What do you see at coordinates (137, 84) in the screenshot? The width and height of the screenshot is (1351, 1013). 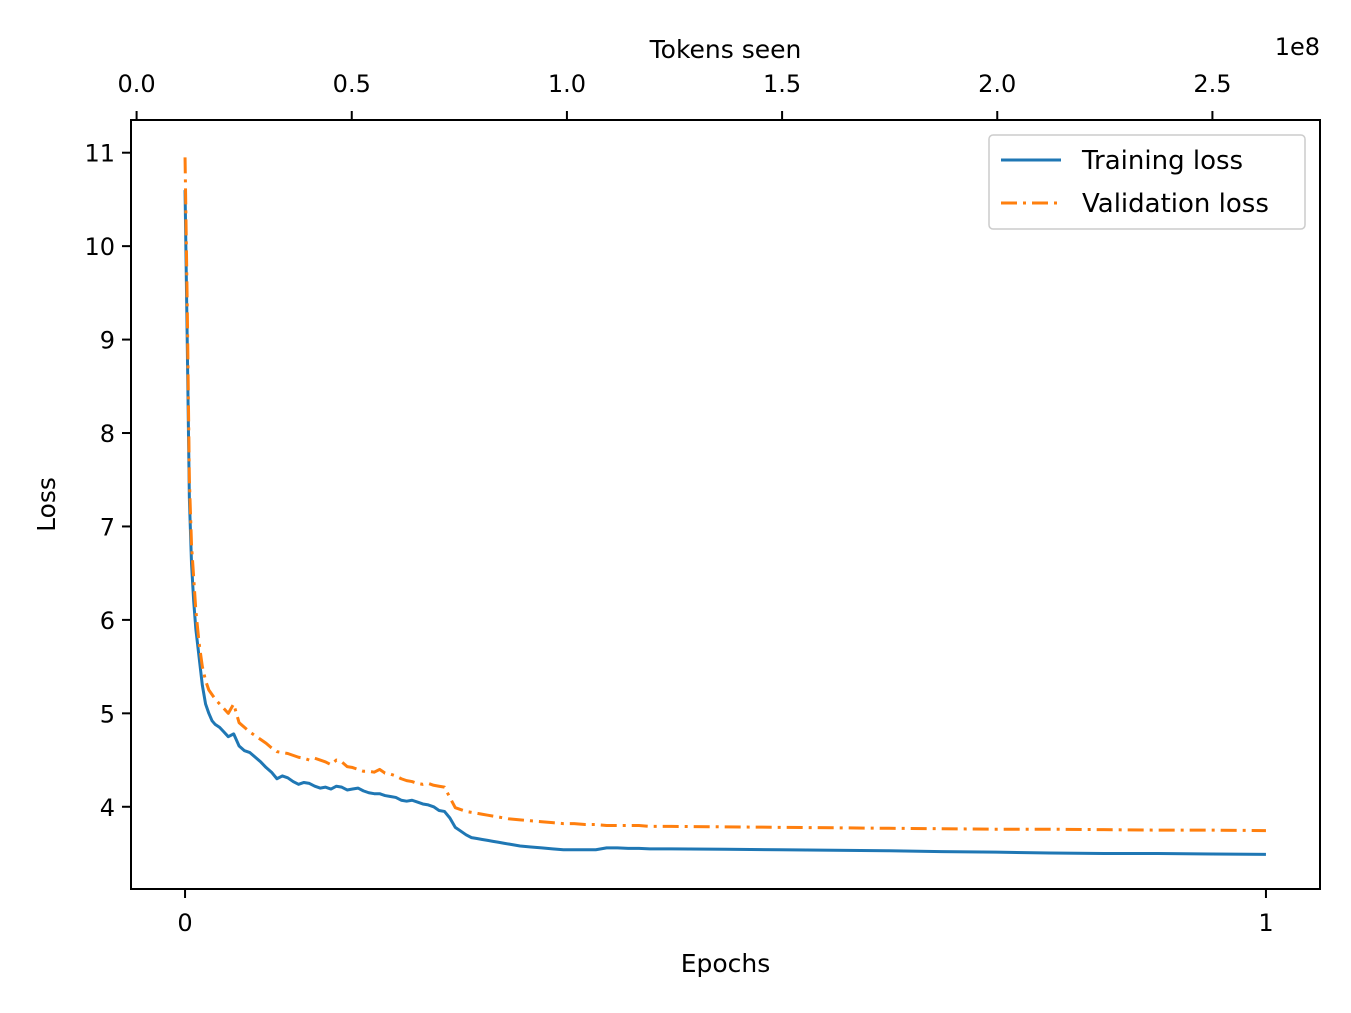 I see `top-x-tick-label: 0.0` at bounding box center [137, 84].